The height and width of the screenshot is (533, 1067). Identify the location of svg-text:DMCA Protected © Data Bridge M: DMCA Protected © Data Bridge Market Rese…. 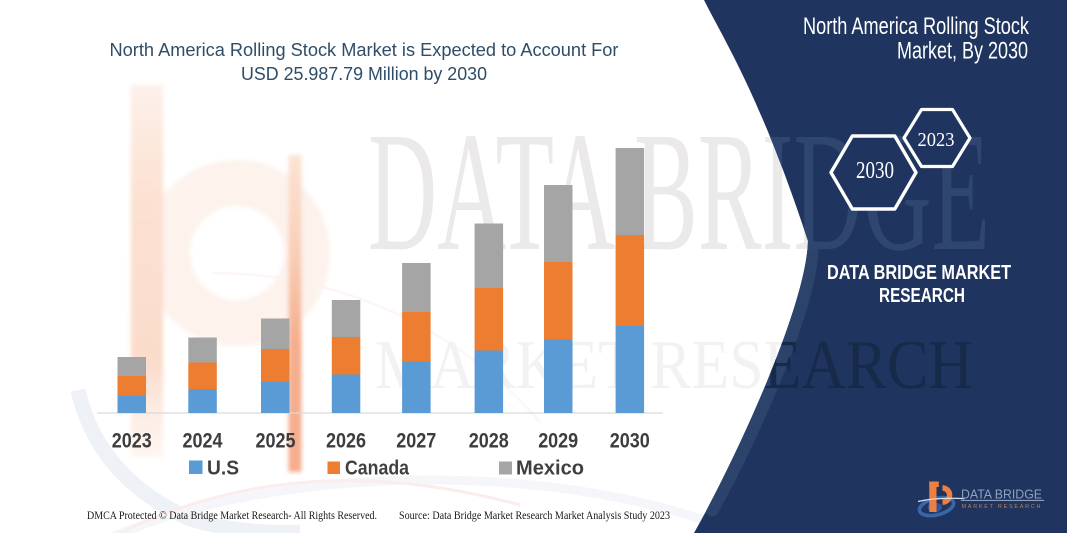
(232, 516).